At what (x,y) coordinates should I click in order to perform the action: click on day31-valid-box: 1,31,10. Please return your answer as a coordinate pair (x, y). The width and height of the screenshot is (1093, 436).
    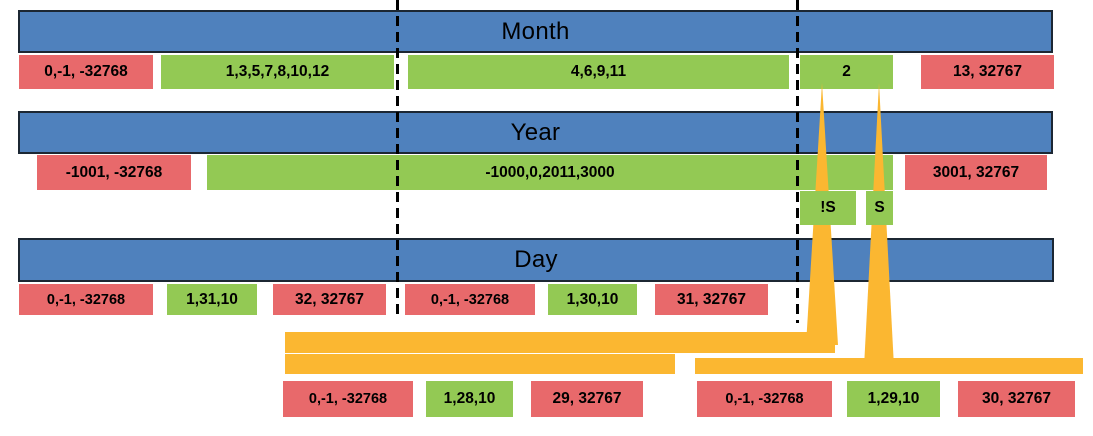
    Looking at the image, I should click on (212, 299).